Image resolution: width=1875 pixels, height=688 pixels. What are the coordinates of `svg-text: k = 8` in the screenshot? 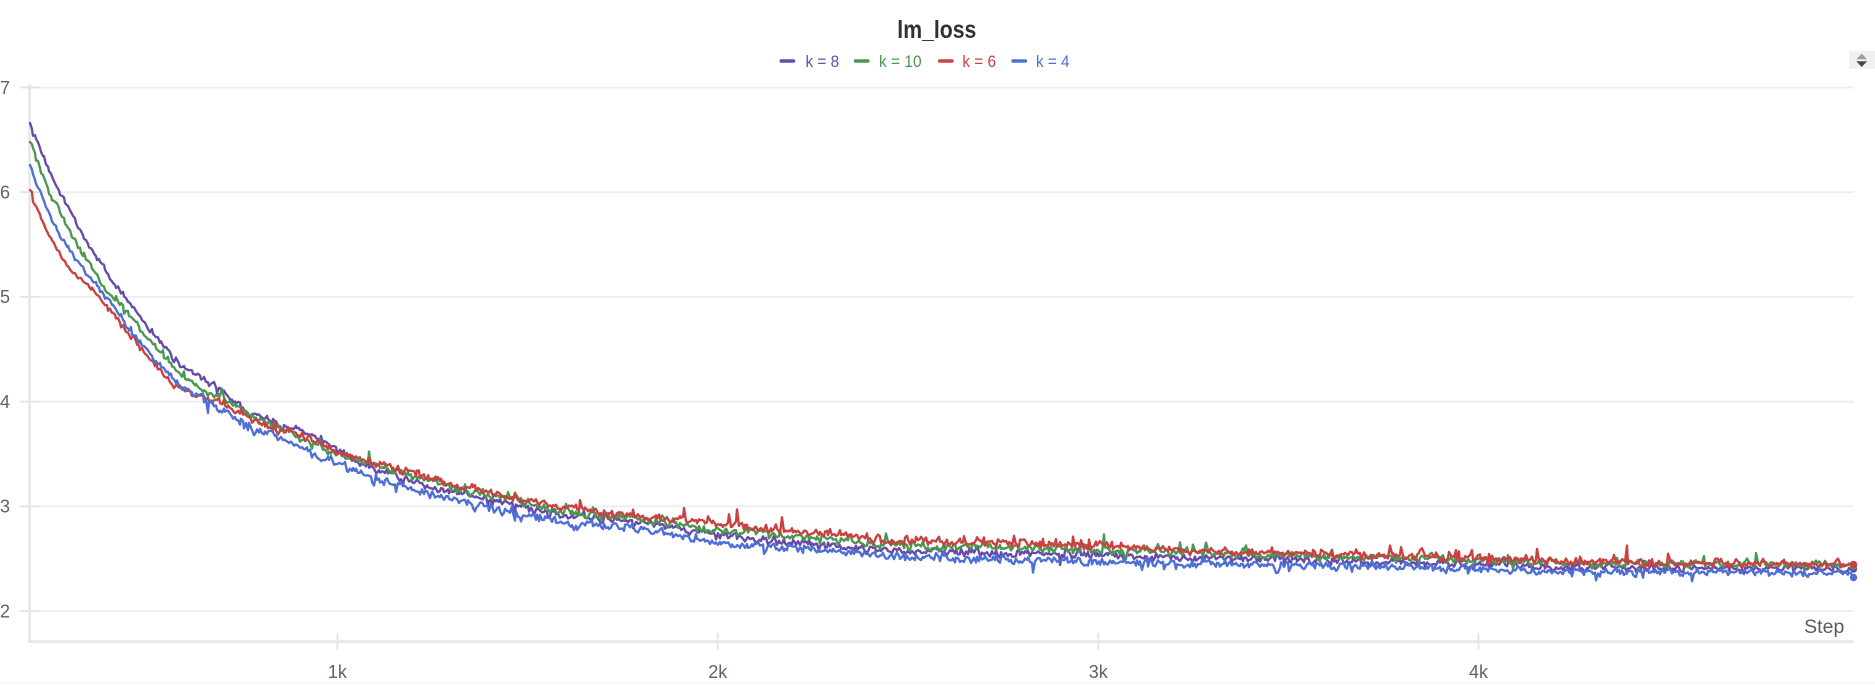 It's located at (823, 61).